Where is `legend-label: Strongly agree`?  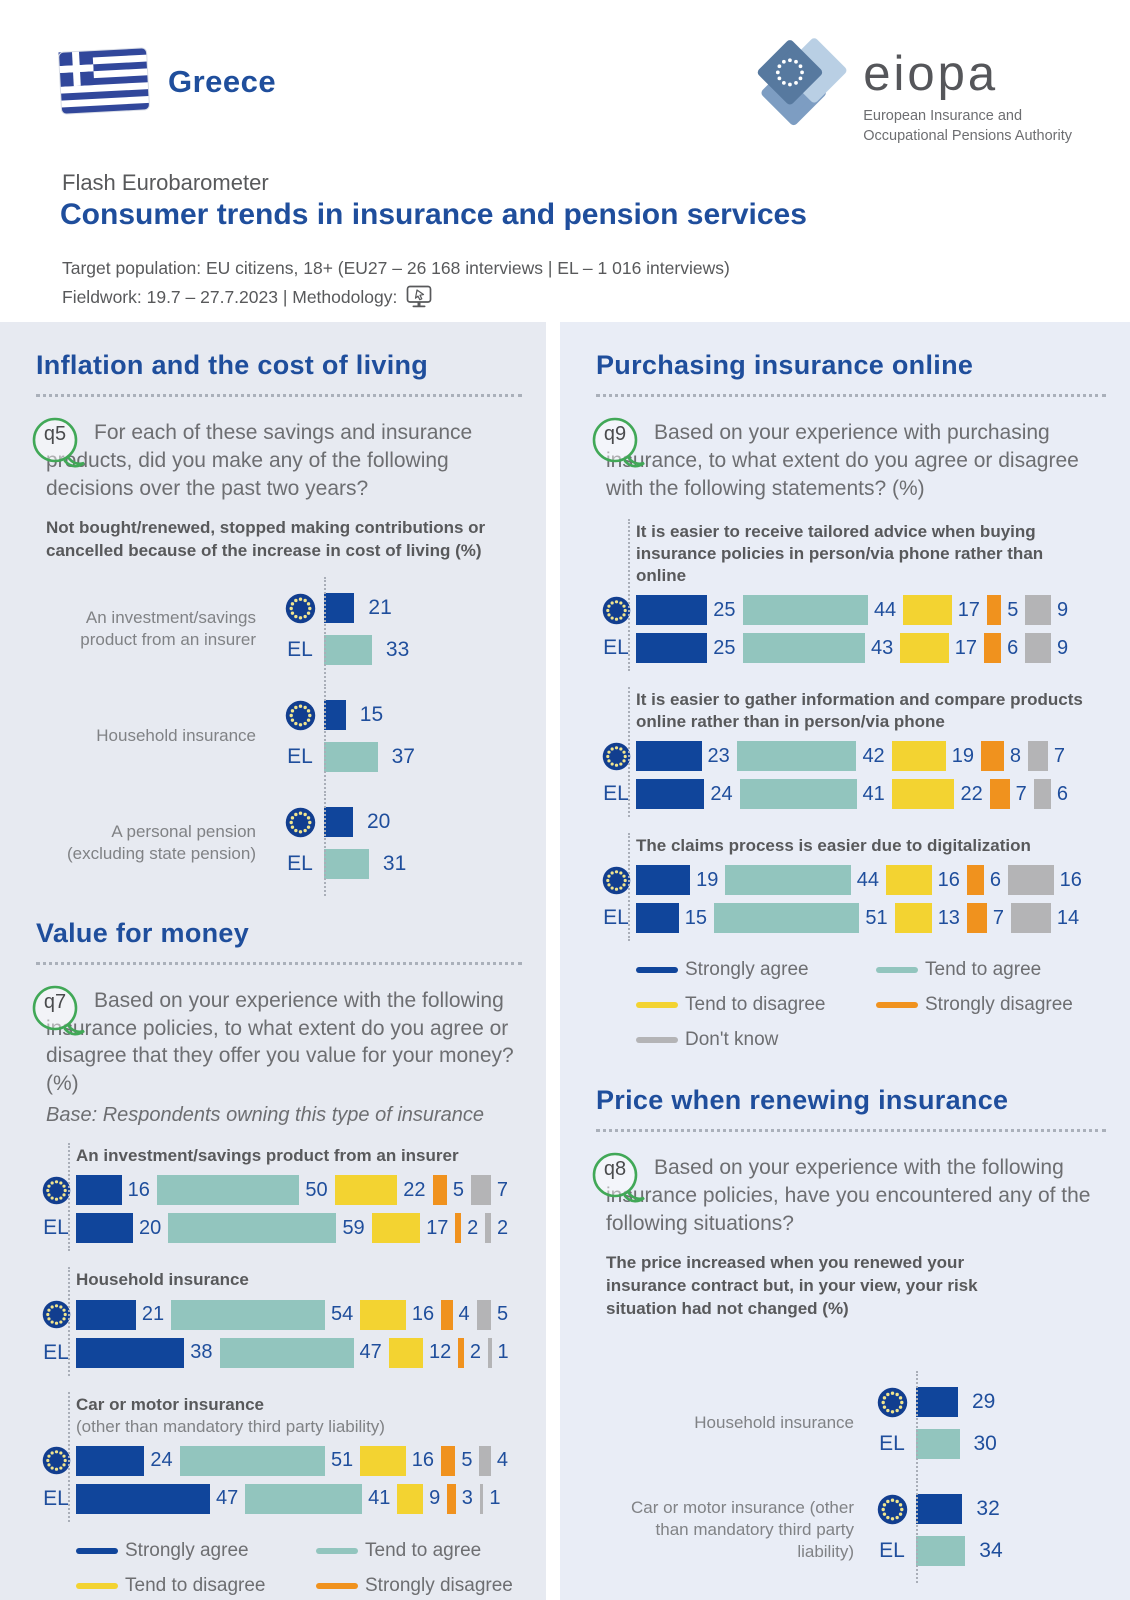
legend-label: Strongly agree is located at coordinates (747, 970).